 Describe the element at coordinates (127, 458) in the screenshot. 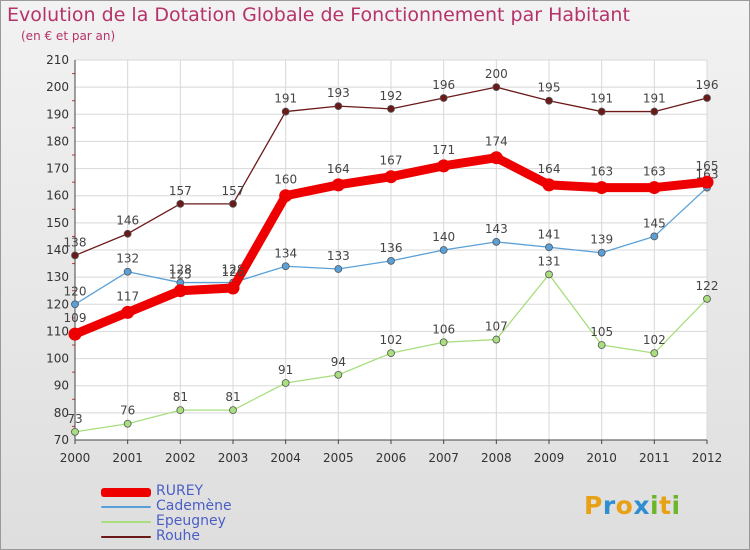

I see `x-tick-label: 2001` at that location.